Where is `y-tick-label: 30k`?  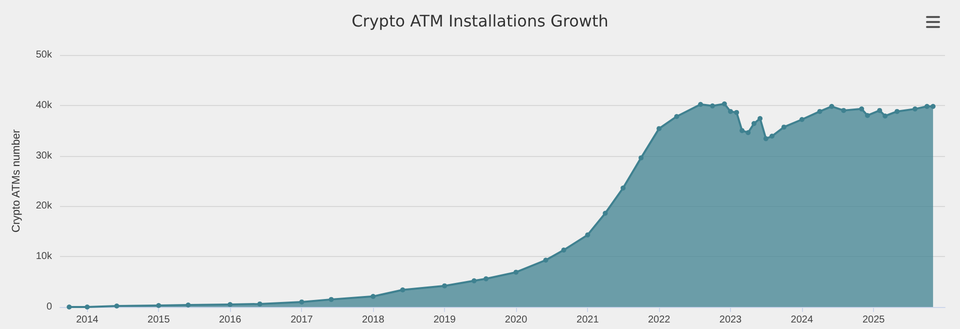
y-tick-label: 30k is located at coordinates (44, 156).